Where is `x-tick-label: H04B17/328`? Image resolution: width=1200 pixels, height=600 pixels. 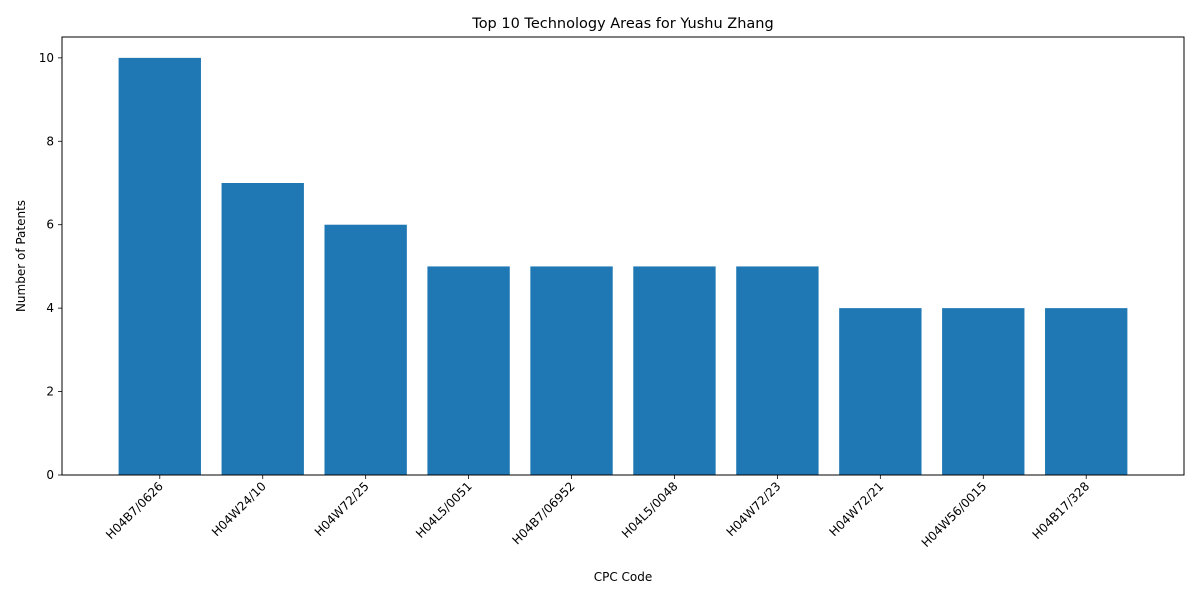
x-tick-label: H04B17/328 is located at coordinates (1061, 510).